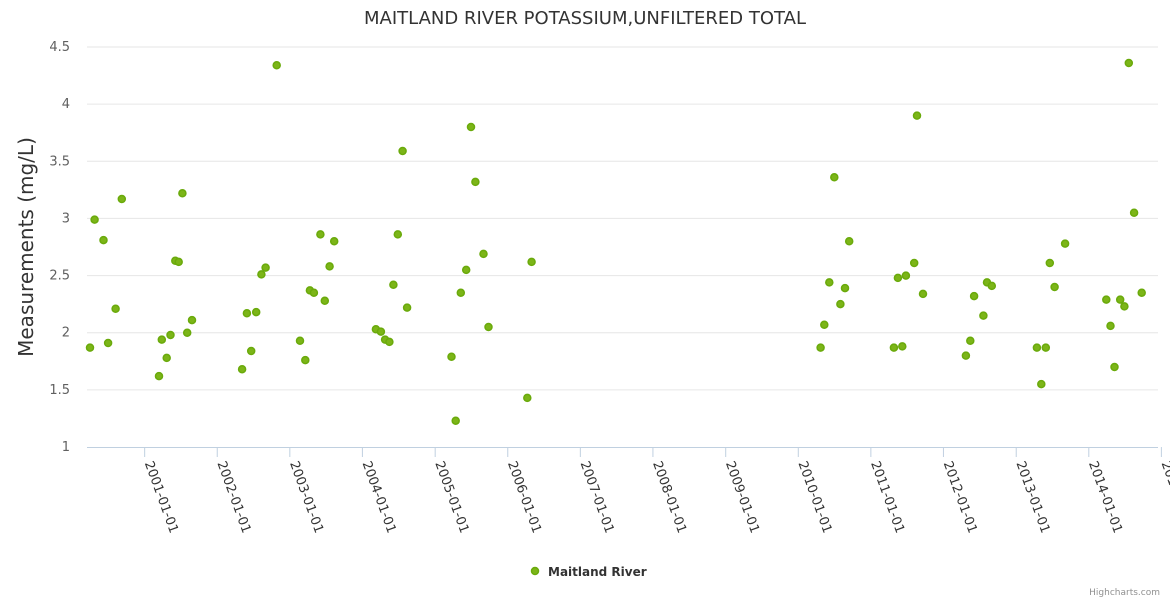 The height and width of the screenshot is (600, 1170). Describe the element at coordinates (233, 497) in the screenshot. I see `x-tick-label: 2002-01-01` at that location.